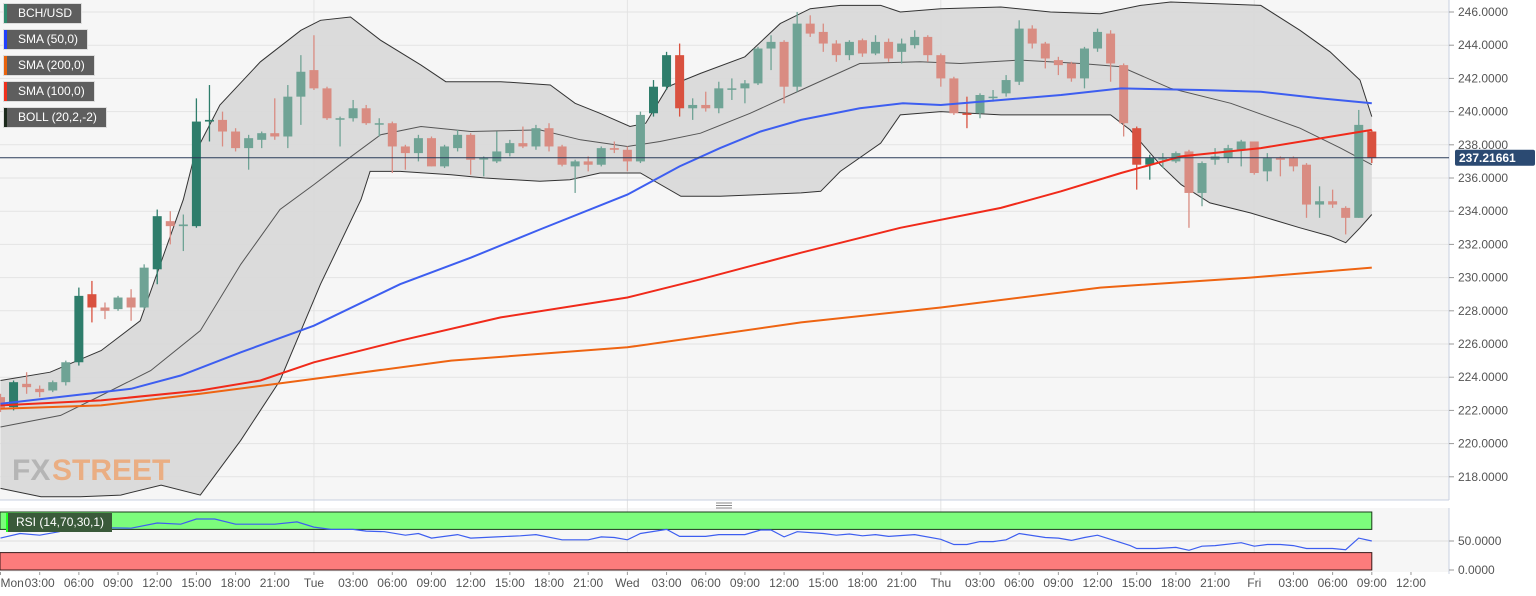 This screenshot has height=596, width=1536. I want to click on current-price-box, so click(1495, 157).